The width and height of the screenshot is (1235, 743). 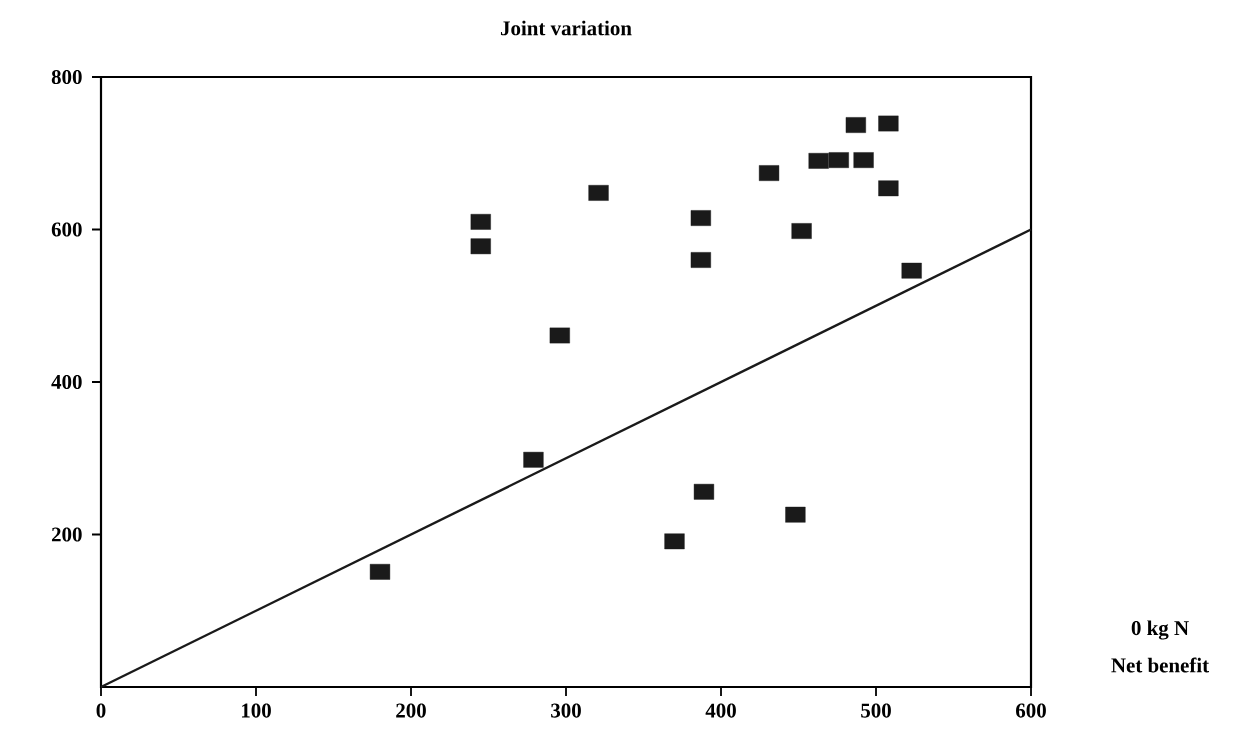 What do you see at coordinates (1160, 630) in the screenshot?
I see `text: 0 kg N` at bounding box center [1160, 630].